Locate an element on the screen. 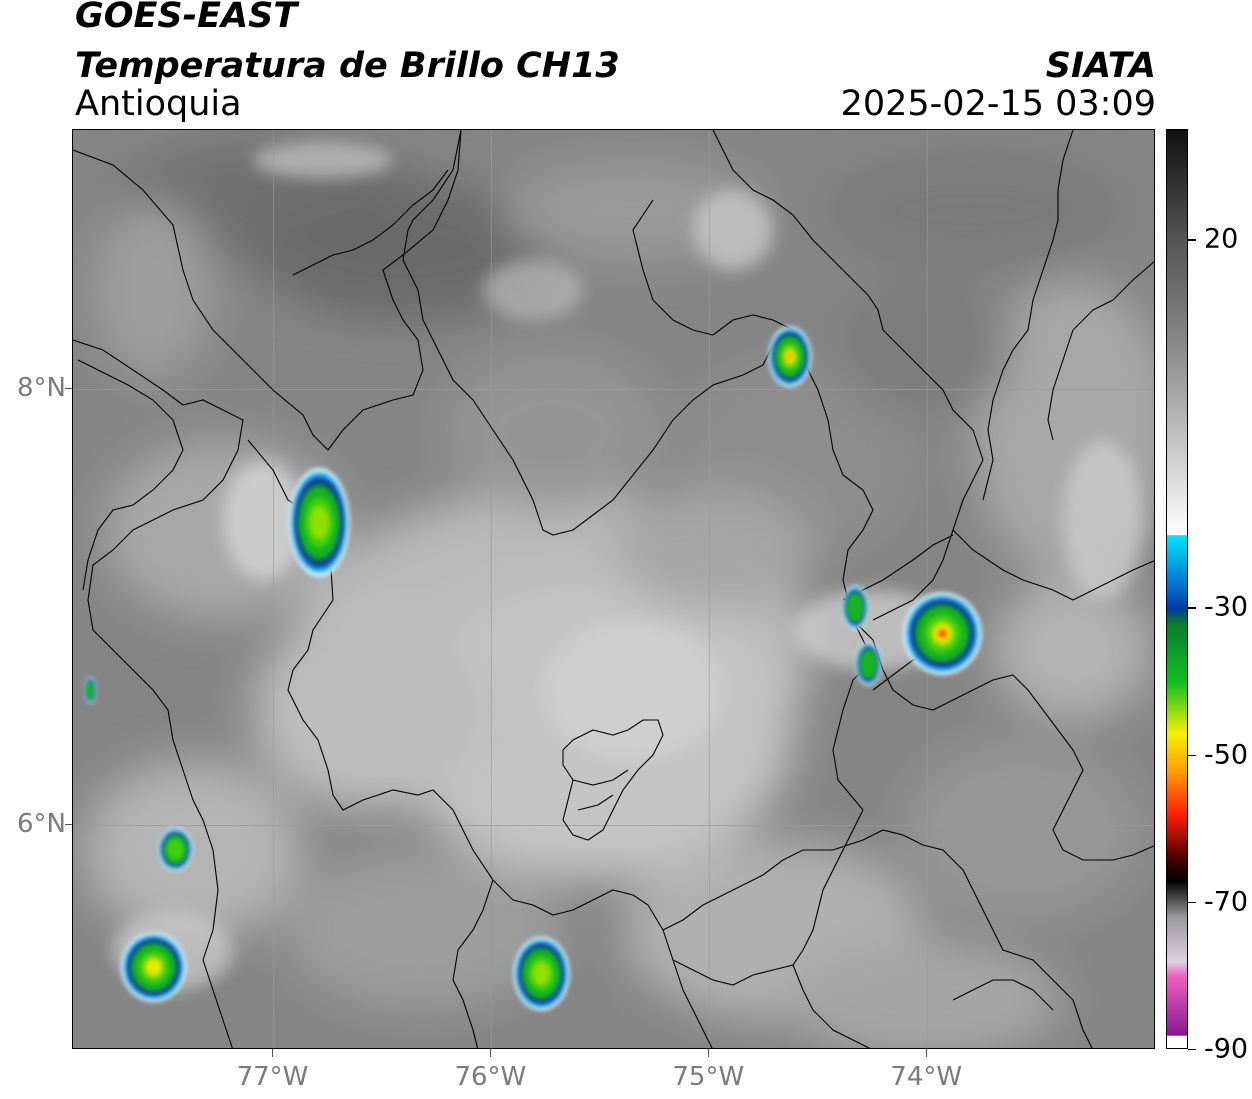 The image size is (1252, 1099). lon-label-75w: 75°W is located at coordinates (708, 1077).